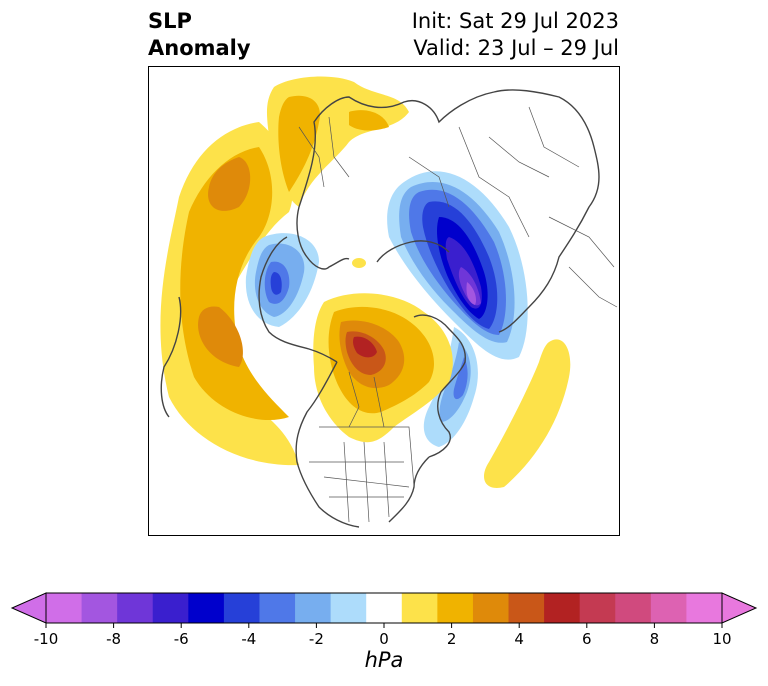 This screenshot has height=686, width=768. What do you see at coordinates (248, 639) in the screenshot?
I see `colorbar-tick-label: -4` at bounding box center [248, 639].